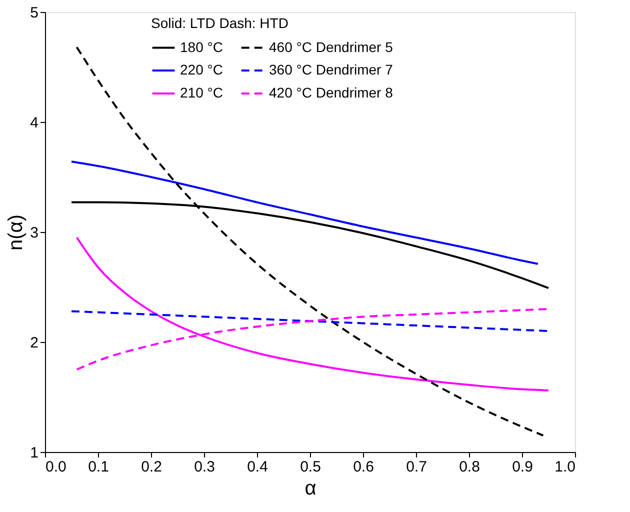 Image resolution: width=630 pixels, height=512 pixels. Describe the element at coordinates (34, 453) in the screenshot. I see `y-tick-label: 1` at that location.